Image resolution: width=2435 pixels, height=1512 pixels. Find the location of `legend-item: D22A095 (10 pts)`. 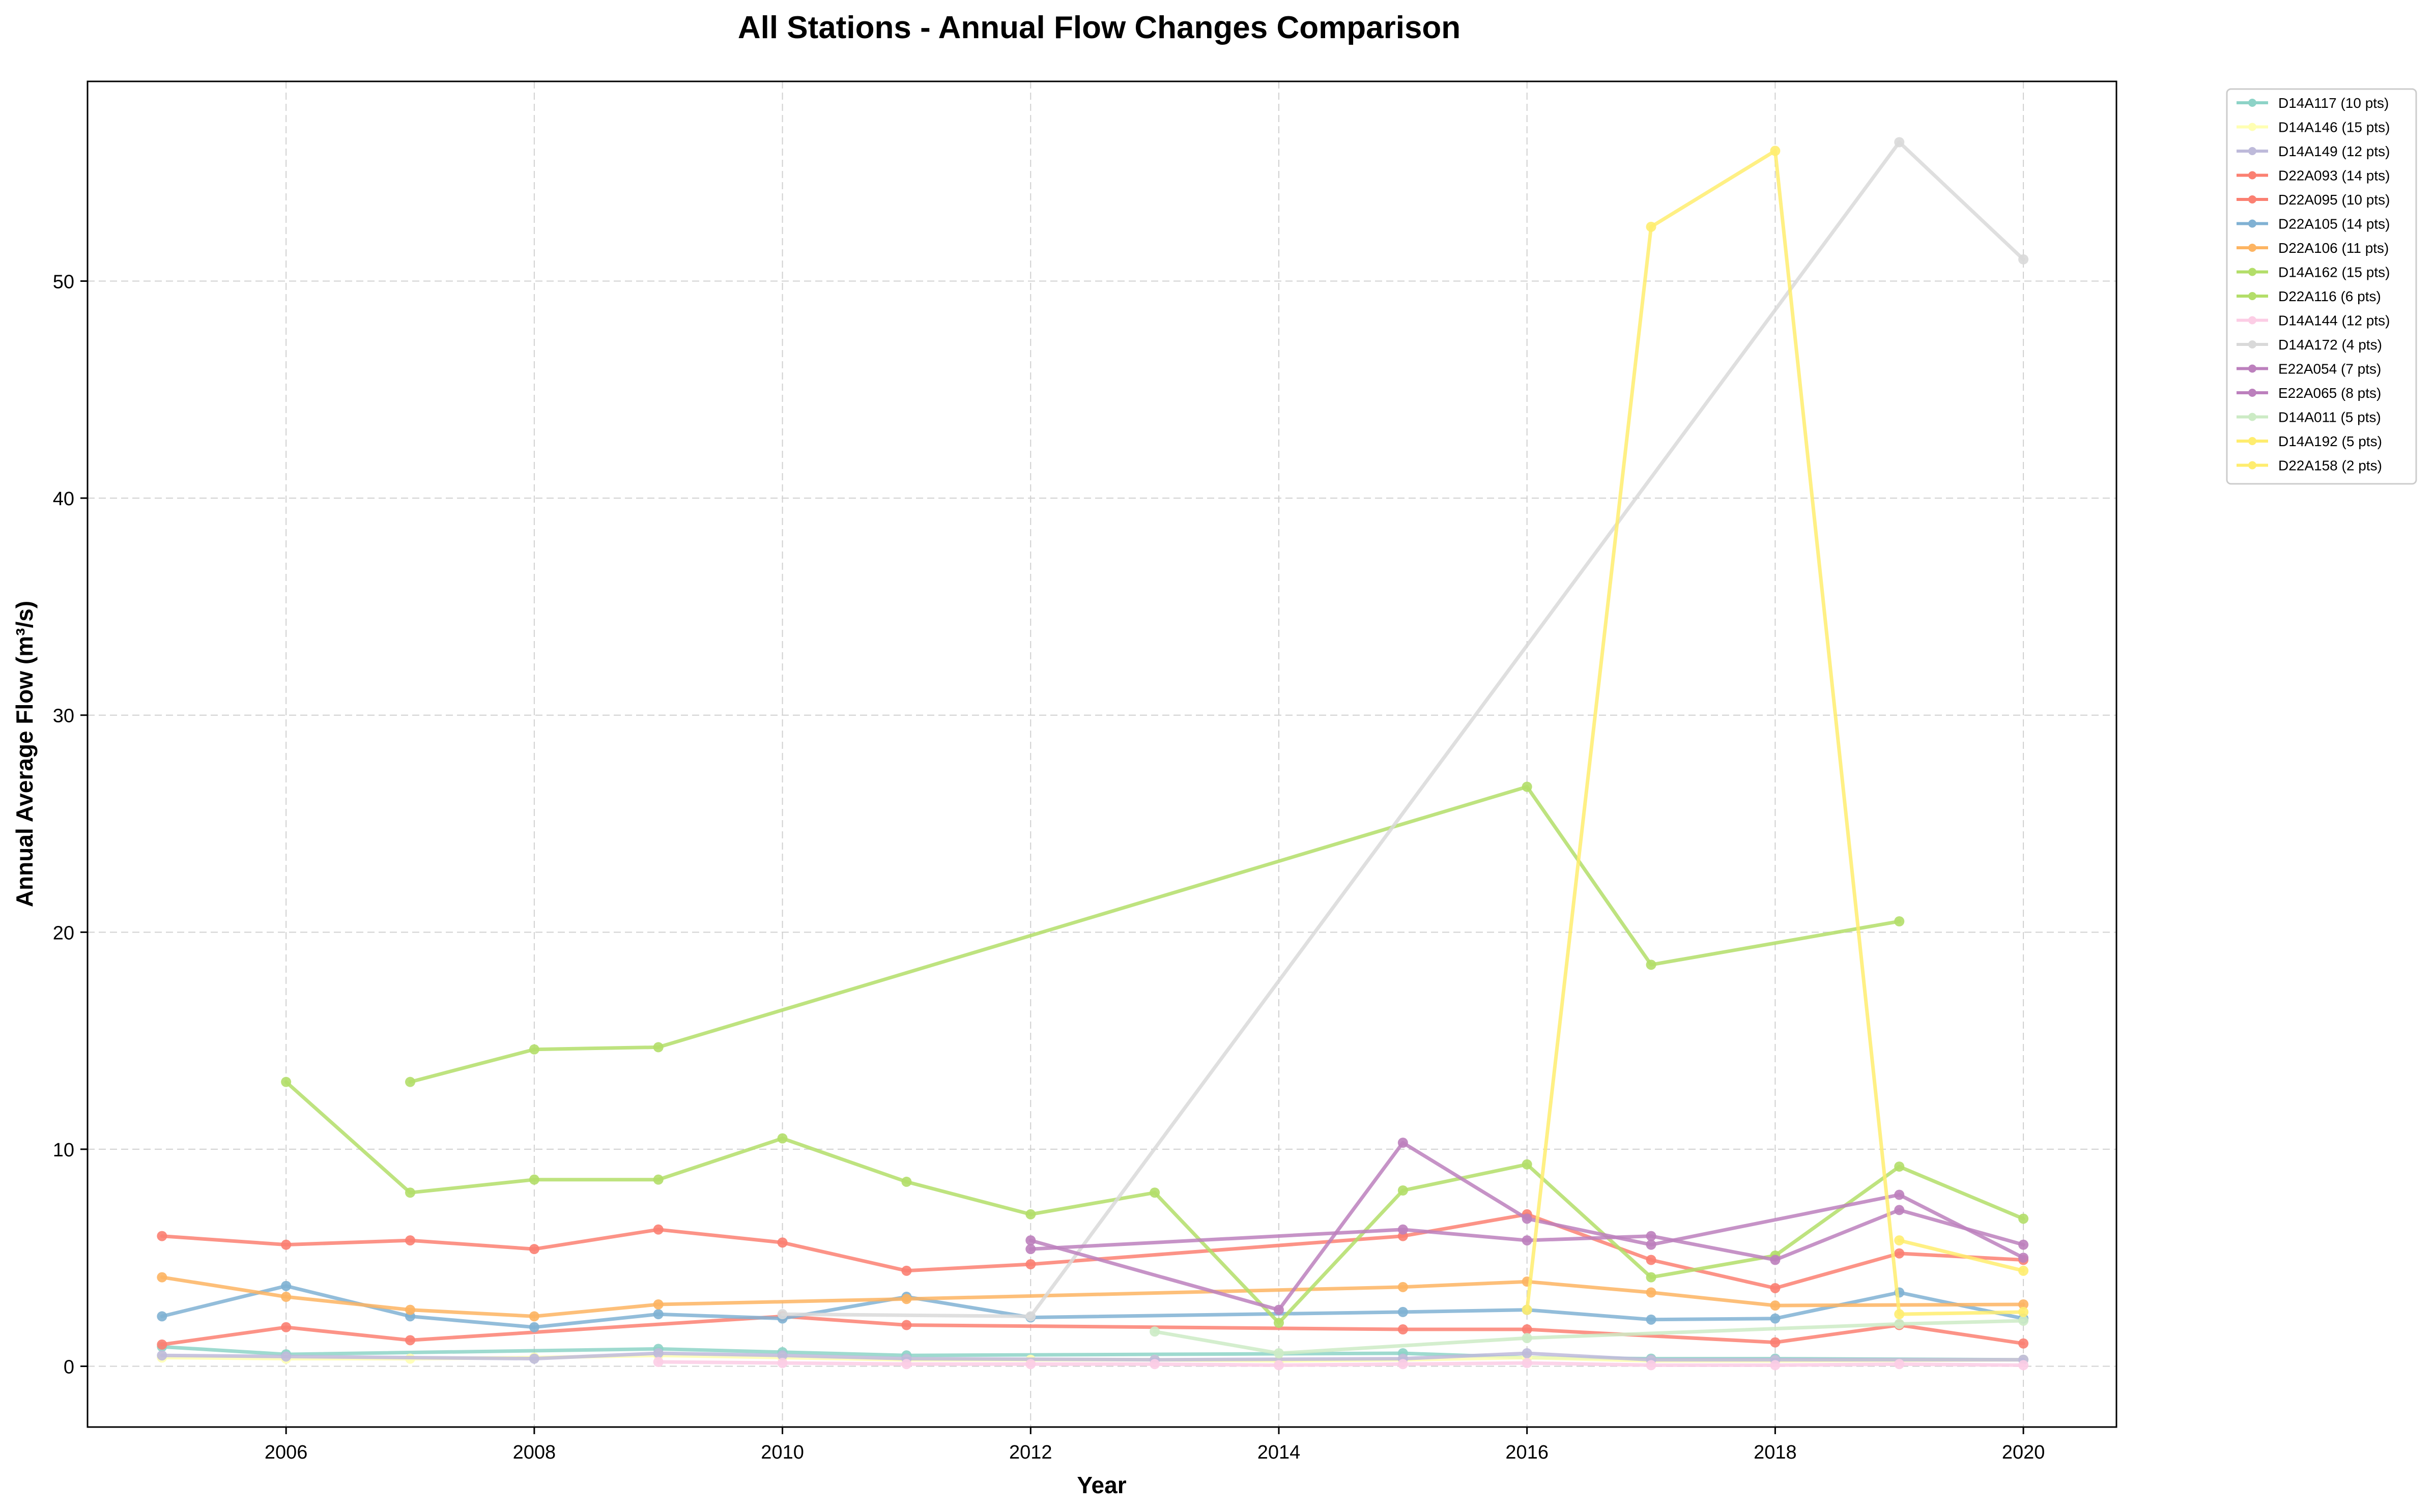

legend-item: D22A095 (10 pts) is located at coordinates (2313, 200).